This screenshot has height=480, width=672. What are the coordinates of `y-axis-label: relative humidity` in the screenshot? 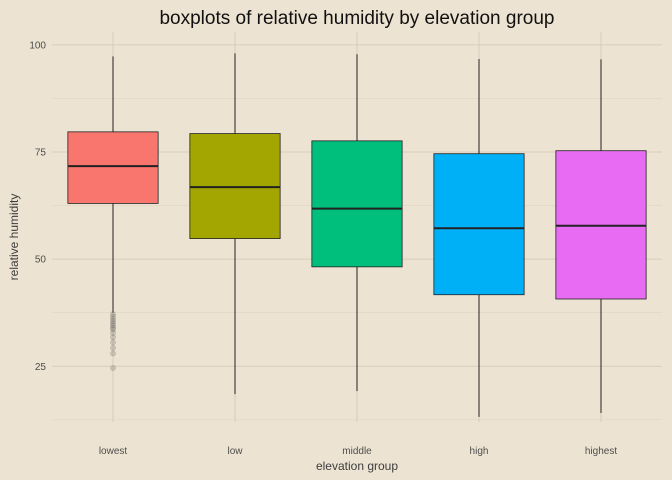 It's located at (14, 237).